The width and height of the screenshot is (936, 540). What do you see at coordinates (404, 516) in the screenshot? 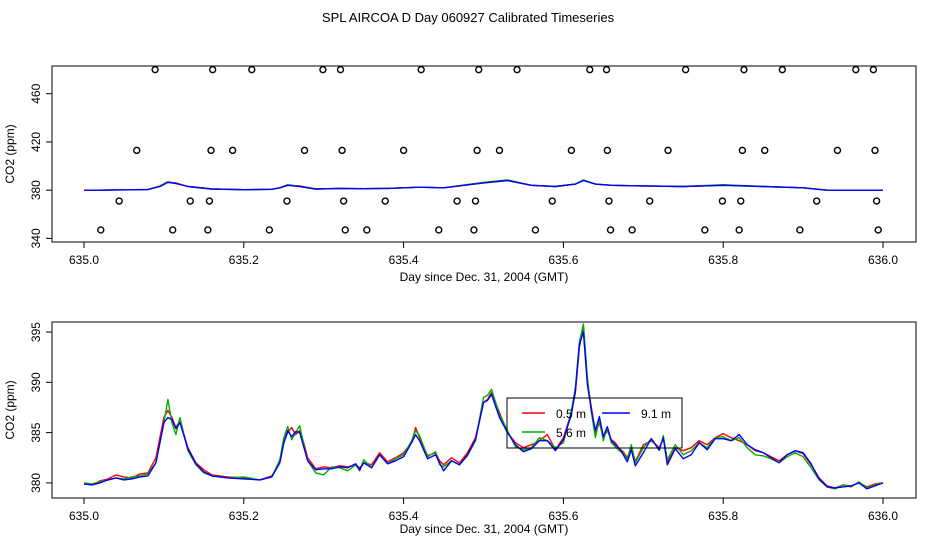
I see `bottom-x-tick-label: 635.4` at bounding box center [404, 516].